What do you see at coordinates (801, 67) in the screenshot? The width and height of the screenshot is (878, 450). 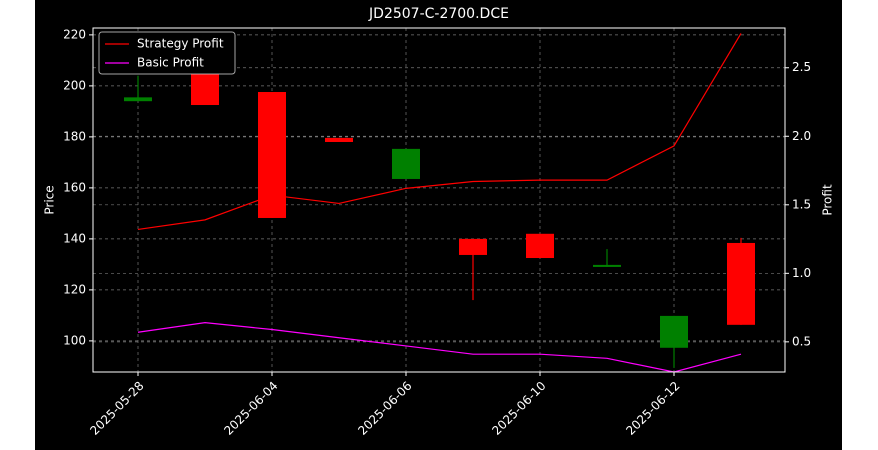 I see `y2-tick-label: 2.5` at bounding box center [801, 67].